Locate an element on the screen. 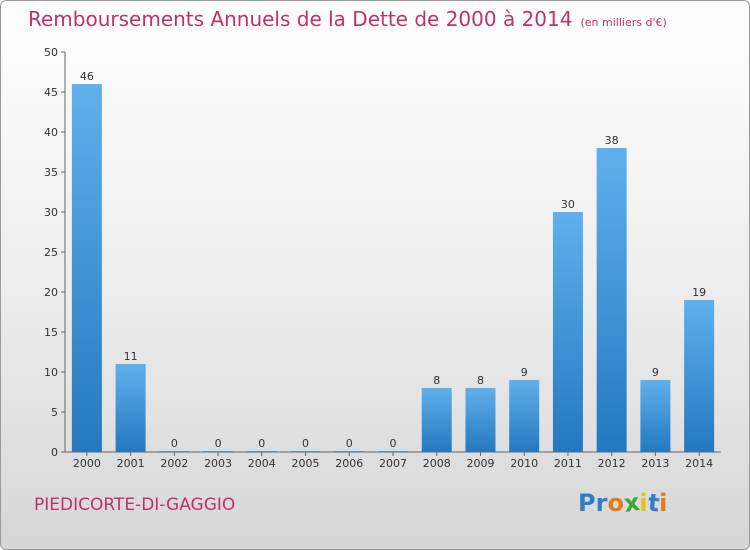 The image size is (750, 550). y-tick-label: 50 is located at coordinates (51, 52).